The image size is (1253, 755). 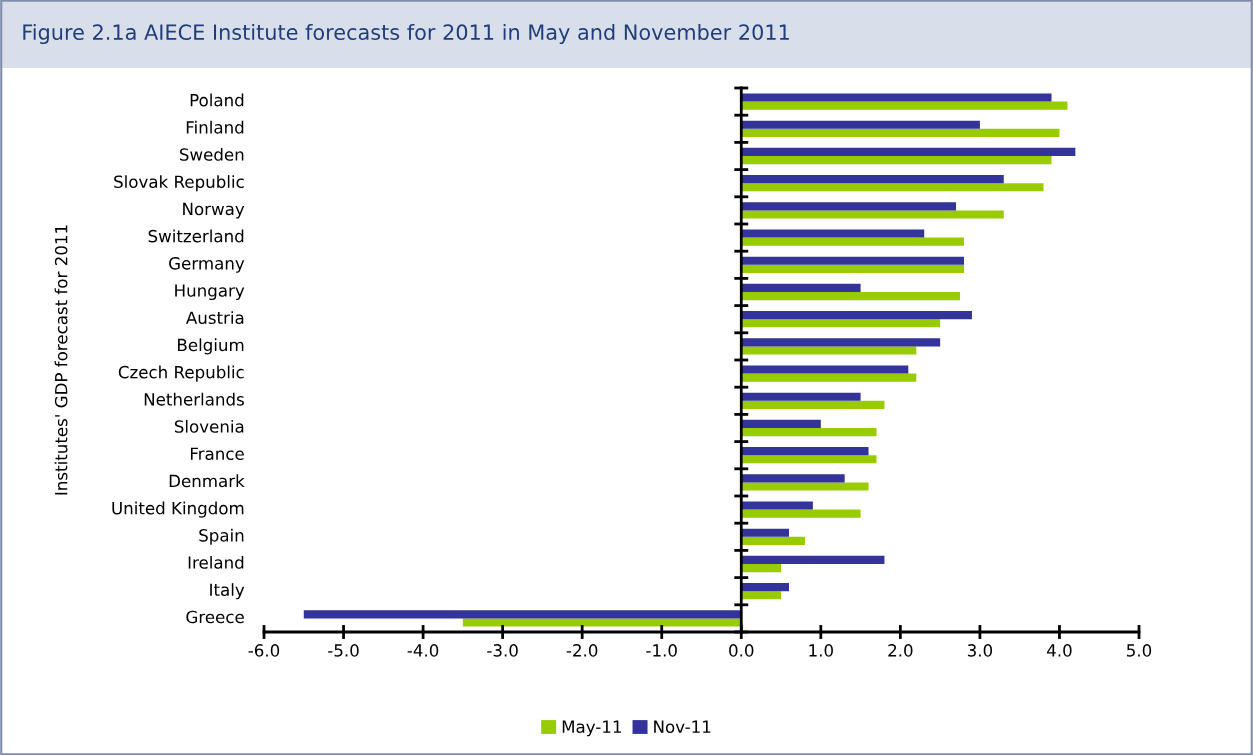 What do you see at coordinates (591, 728) in the screenshot?
I see `legend-label: May-11` at bounding box center [591, 728].